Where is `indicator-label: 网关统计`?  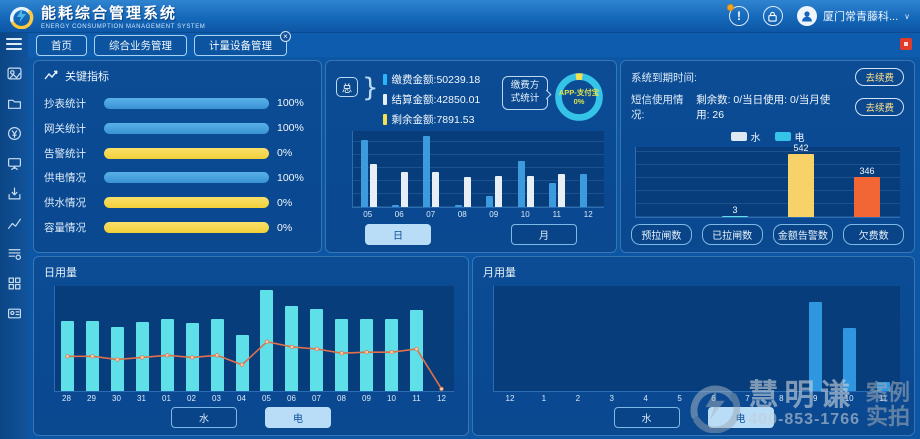
indicator-label: 网关统计 is located at coordinates (65, 128).